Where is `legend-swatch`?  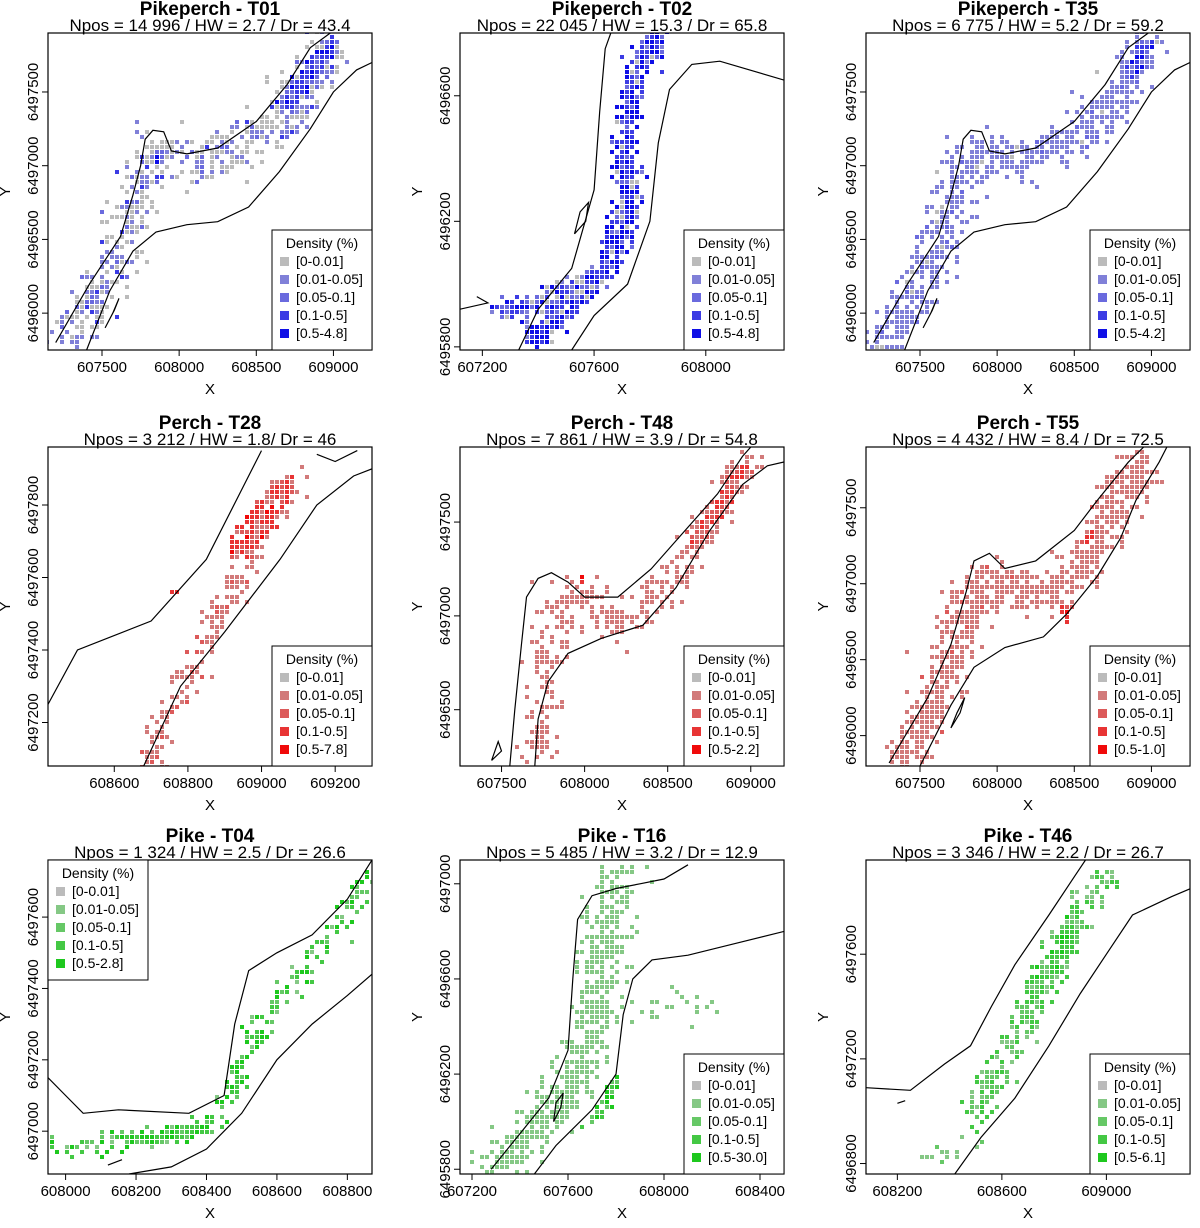 legend-swatch is located at coordinates (696, 695).